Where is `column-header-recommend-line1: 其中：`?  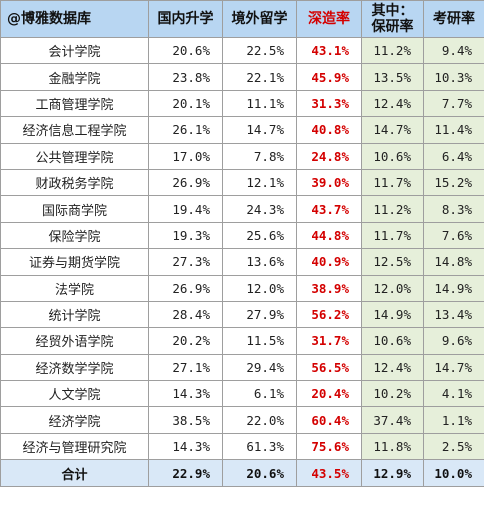 column-header-recommend-line1: 其中： is located at coordinates (392, 11).